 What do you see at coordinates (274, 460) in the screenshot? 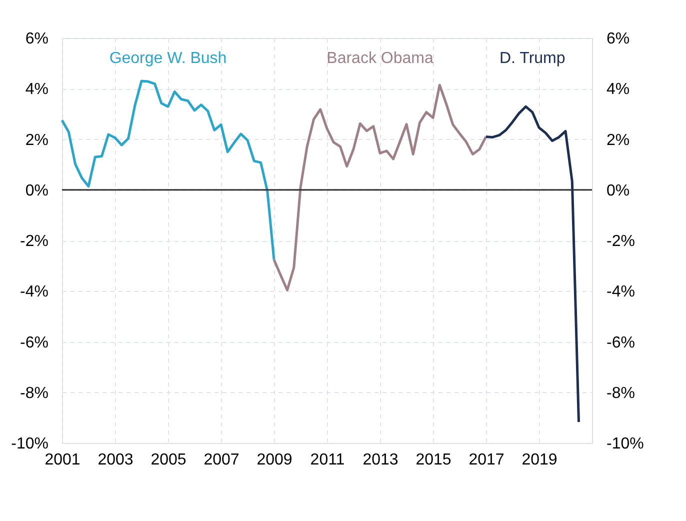
I see `x-tick-label: 2009` at bounding box center [274, 460].